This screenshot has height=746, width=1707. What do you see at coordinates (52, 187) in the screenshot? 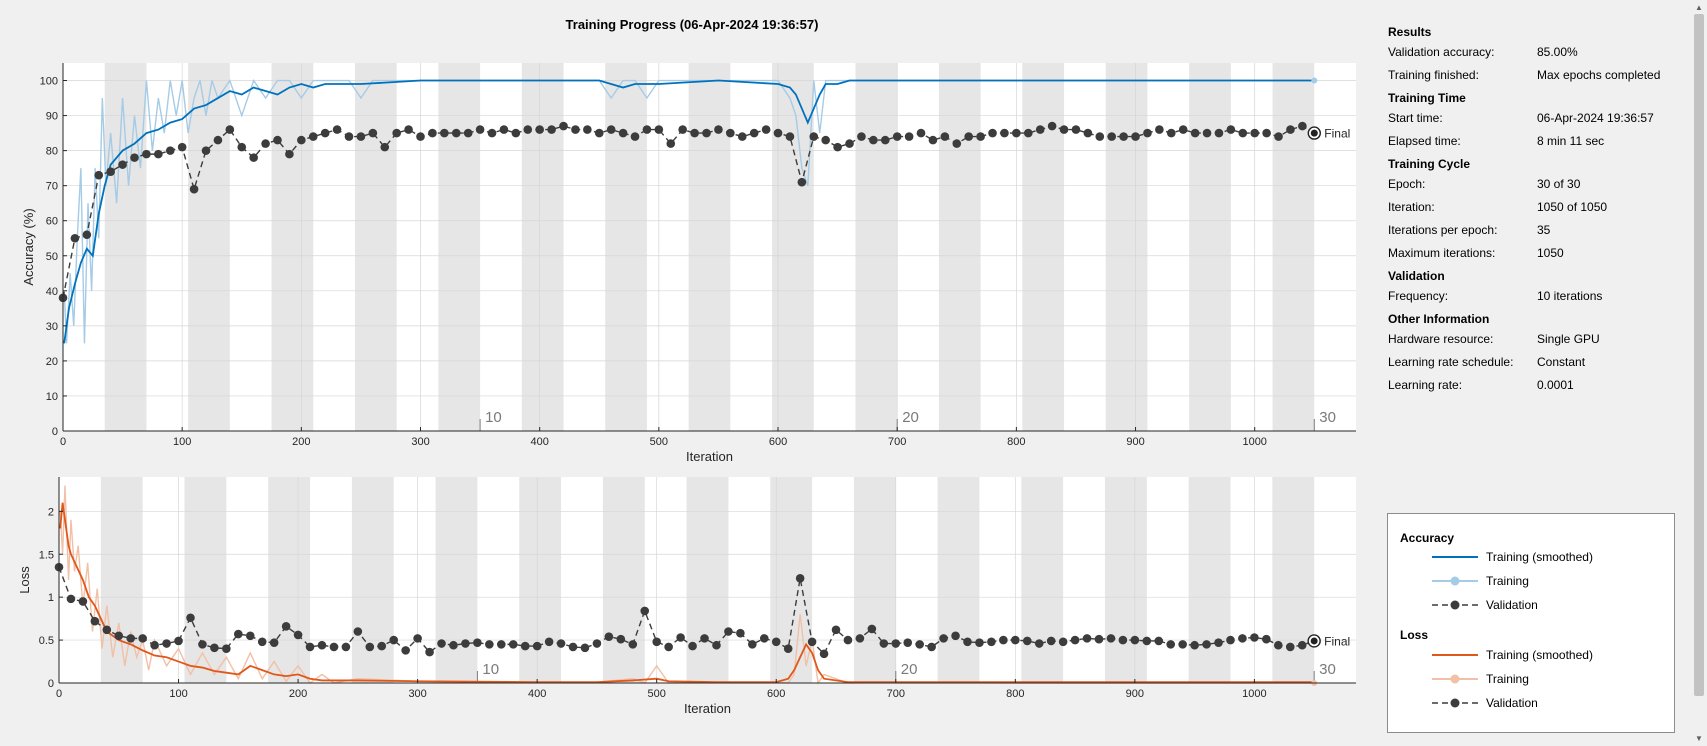
I see `y-tick-label: 70` at bounding box center [52, 187].